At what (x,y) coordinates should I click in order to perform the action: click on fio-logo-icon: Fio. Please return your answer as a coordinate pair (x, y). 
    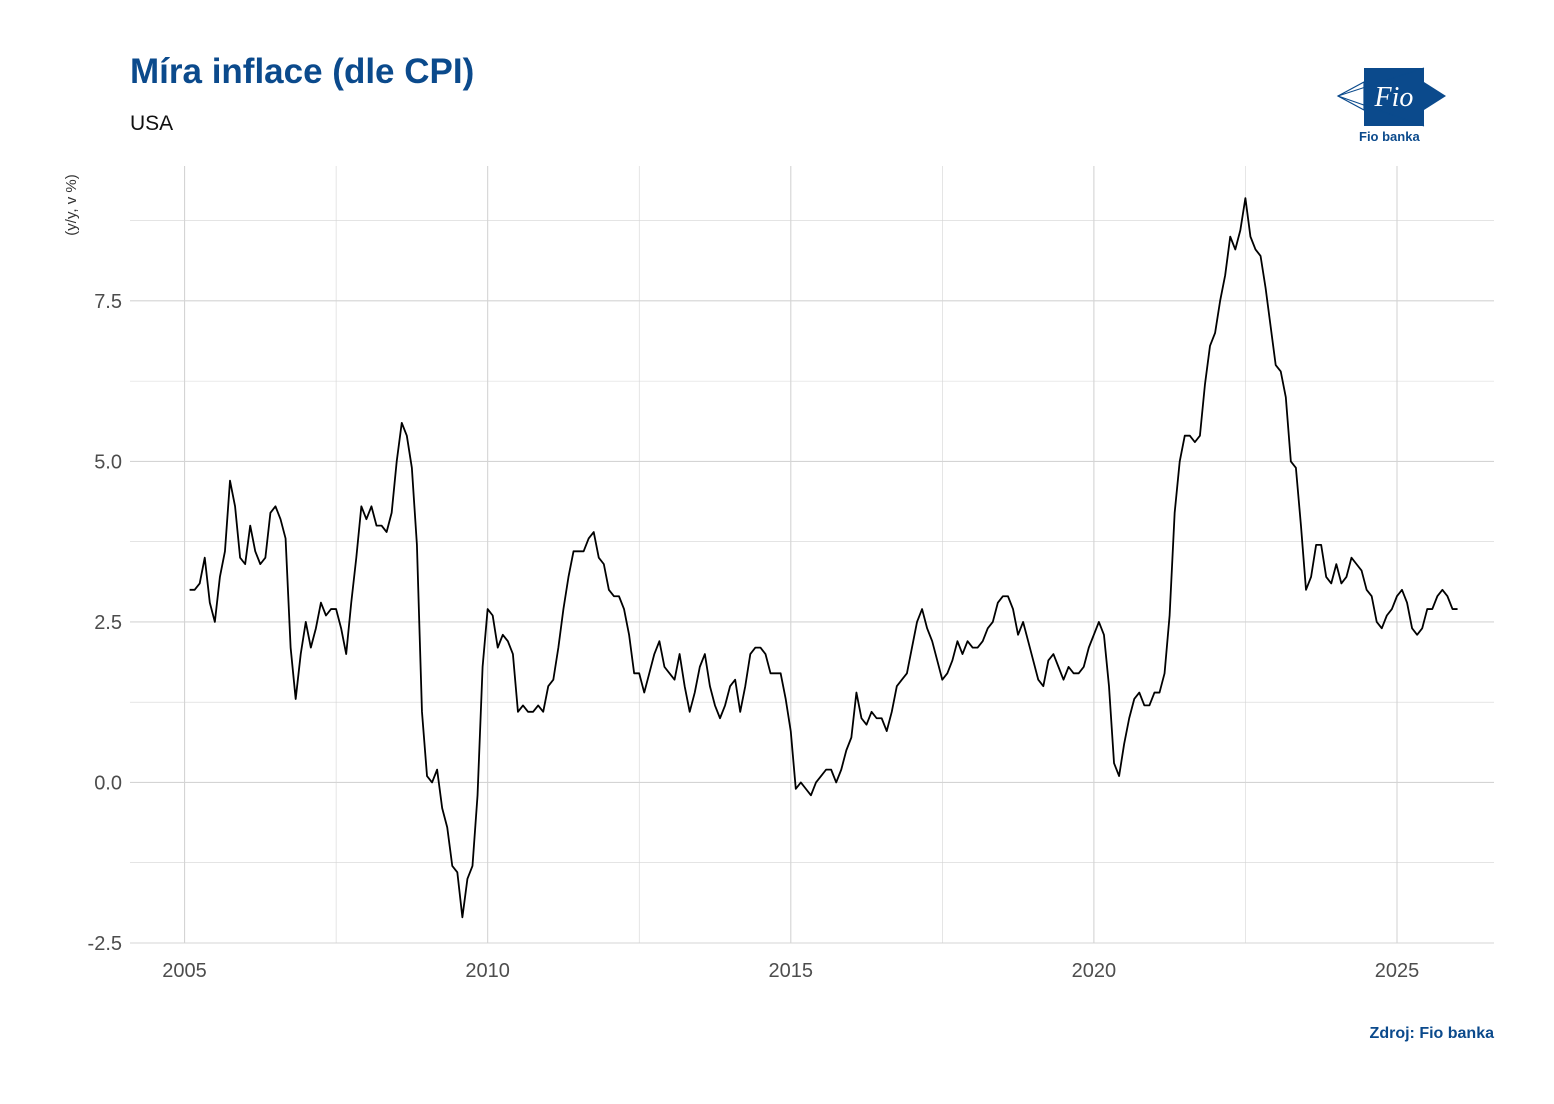
    Looking at the image, I should click on (1391, 97).